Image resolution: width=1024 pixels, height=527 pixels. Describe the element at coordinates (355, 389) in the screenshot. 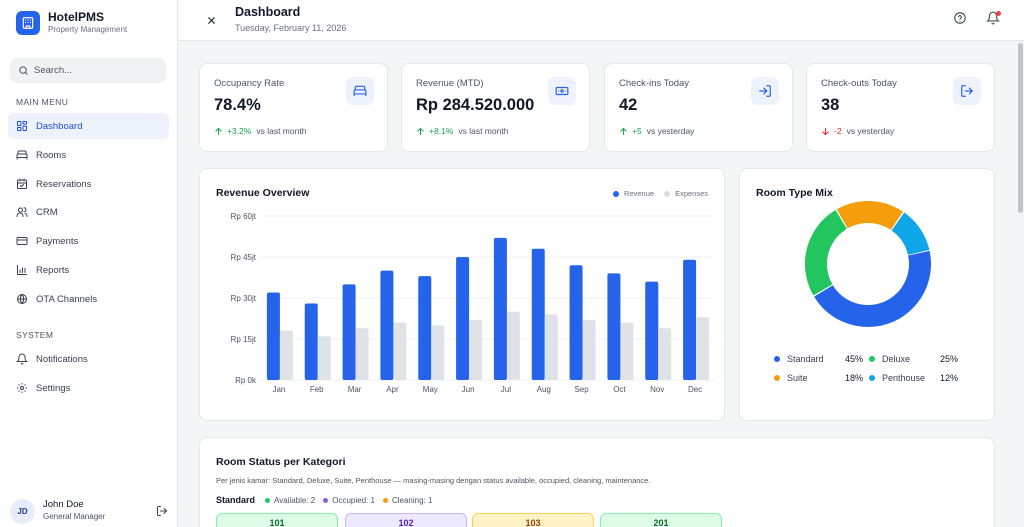

I see `x-tick-label: Mar` at that location.